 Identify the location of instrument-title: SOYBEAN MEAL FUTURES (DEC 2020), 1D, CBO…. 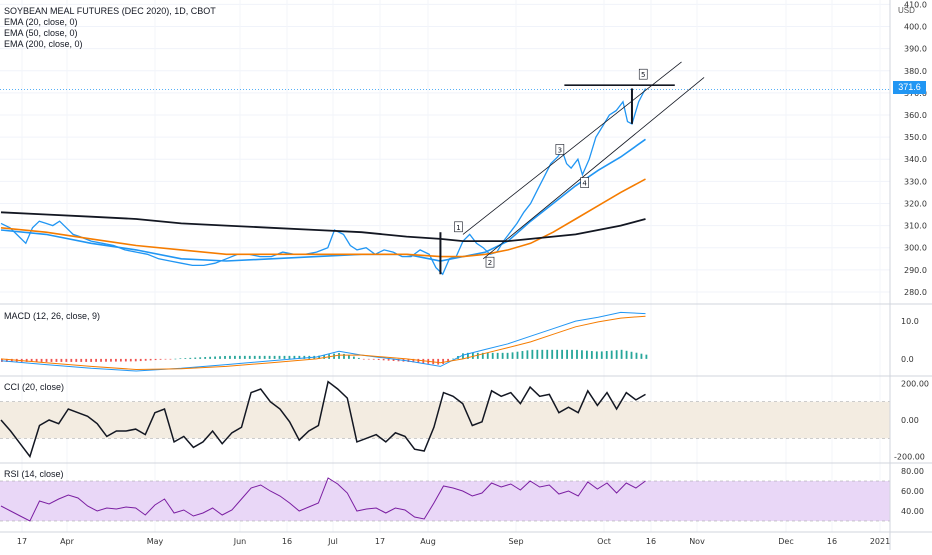
(110, 11).